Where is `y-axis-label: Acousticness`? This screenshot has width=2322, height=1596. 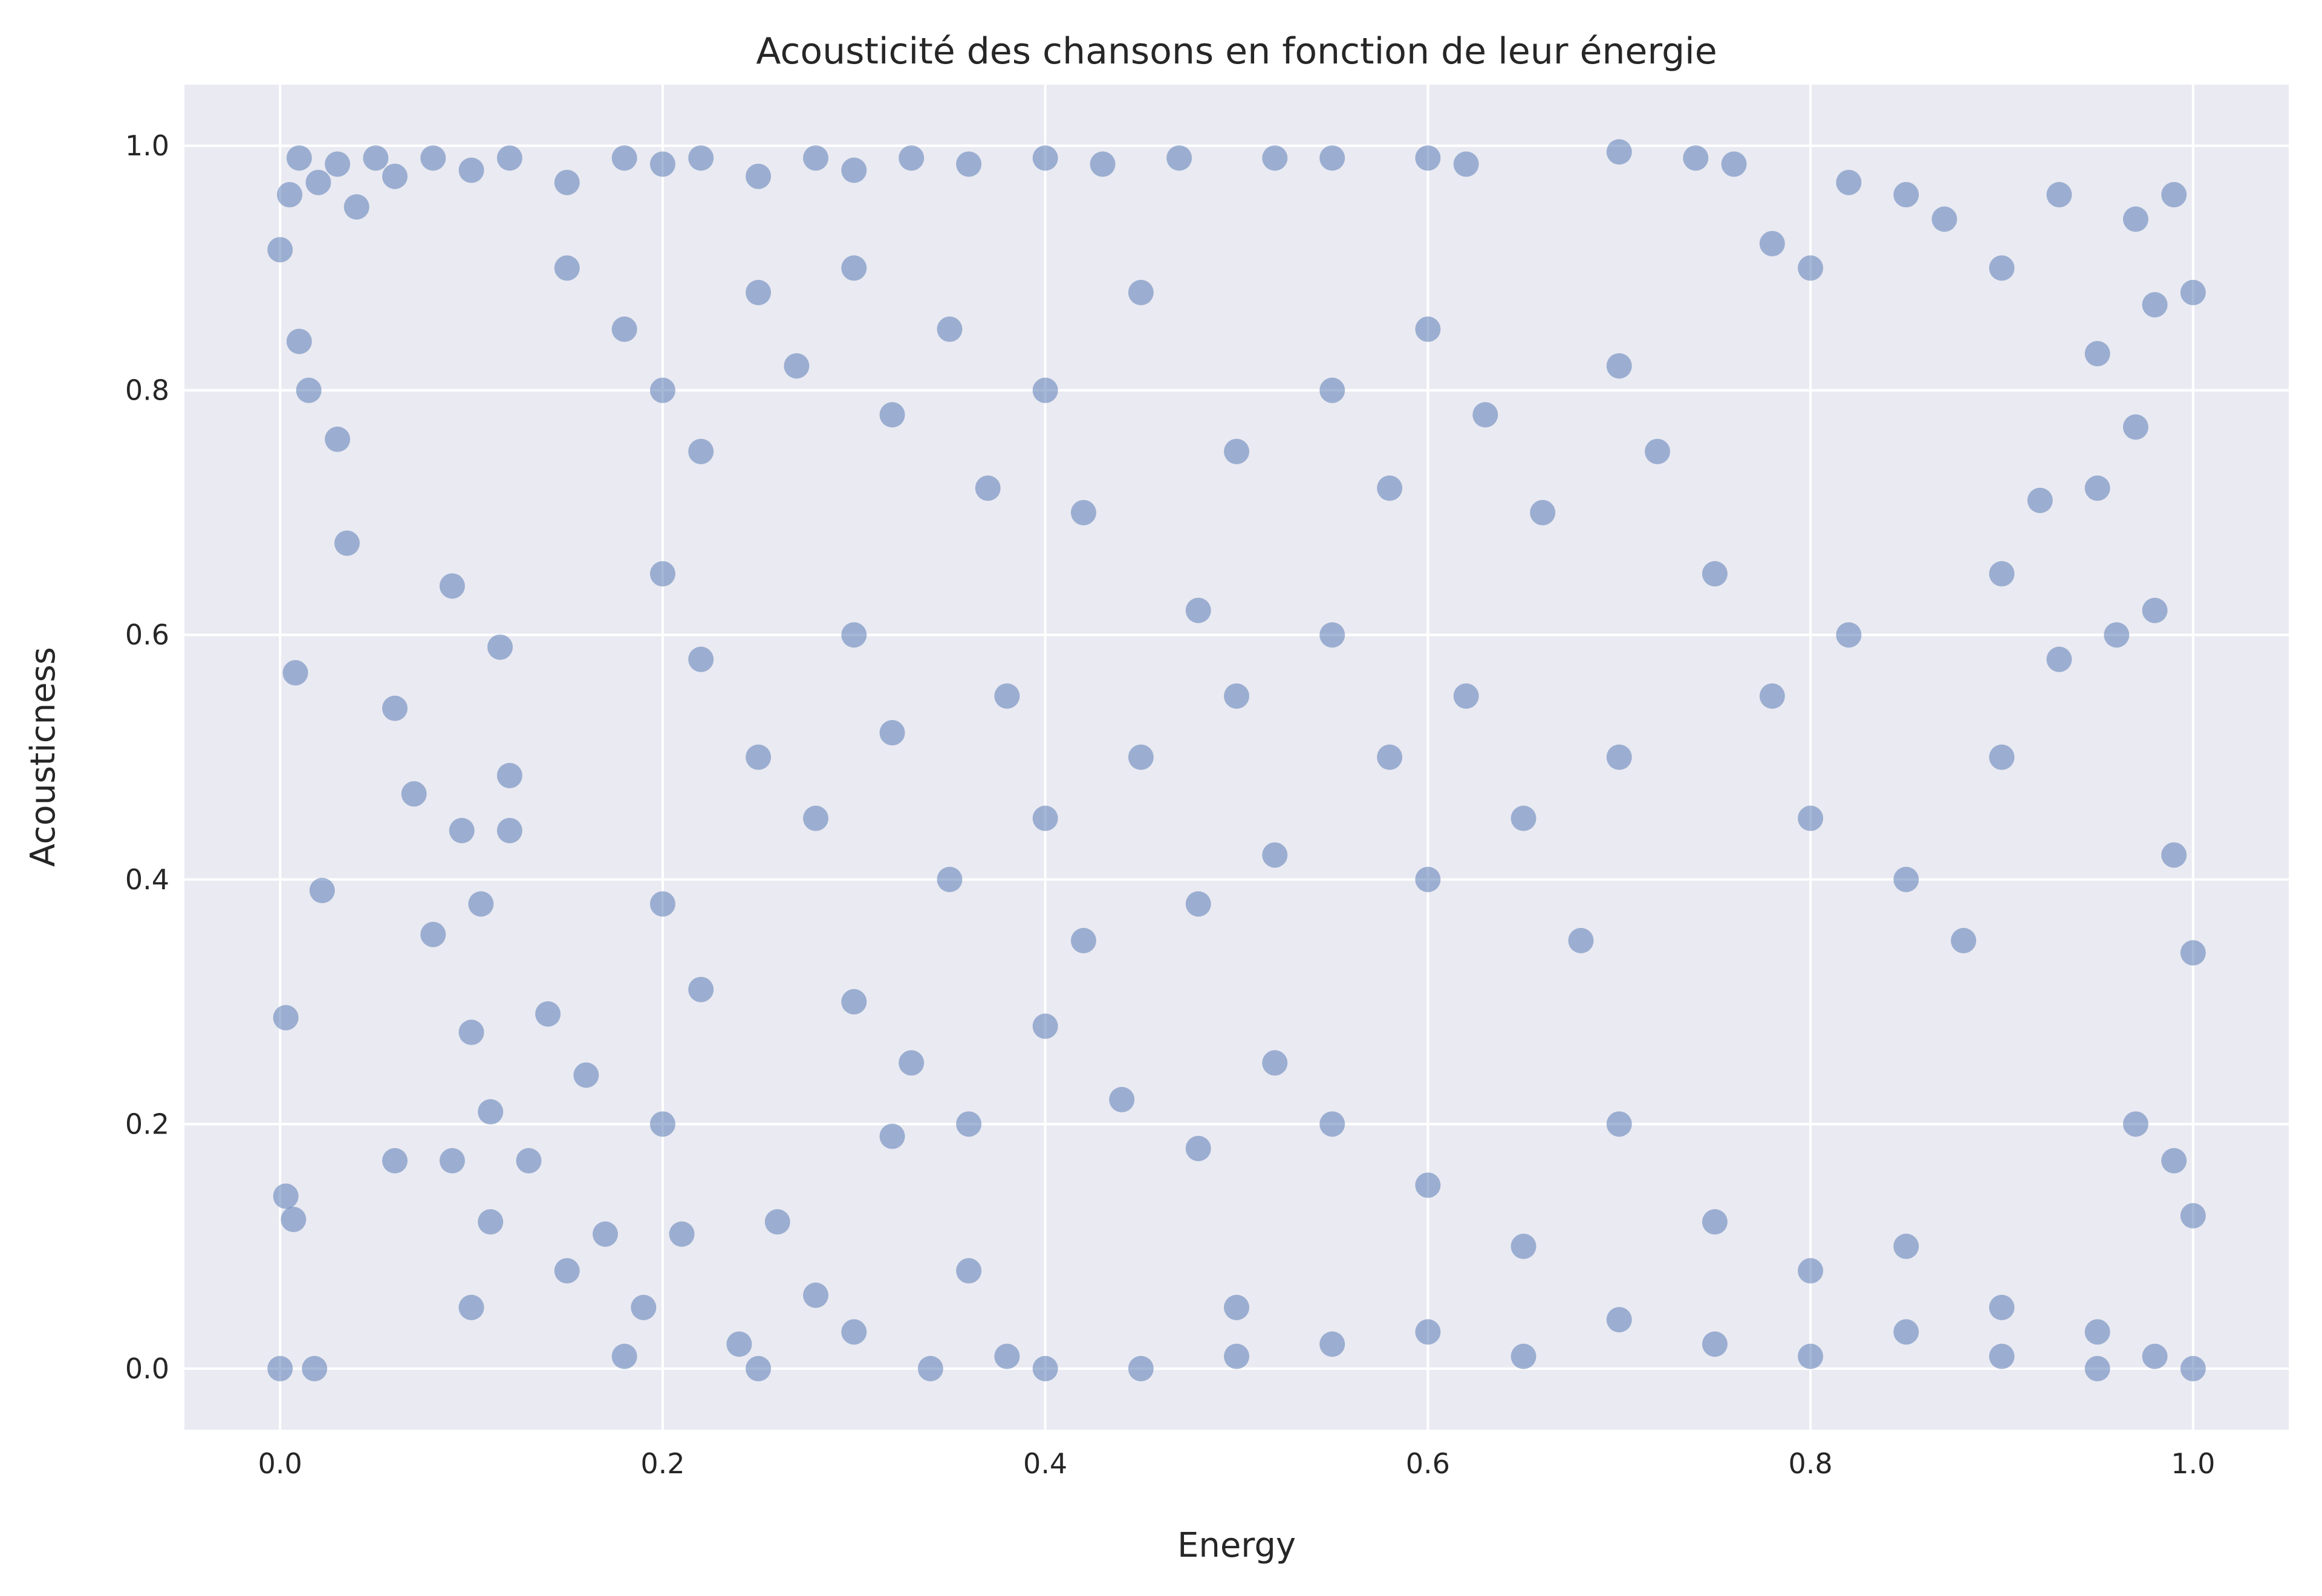
y-axis-label: Acousticness is located at coordinates (43, 757).